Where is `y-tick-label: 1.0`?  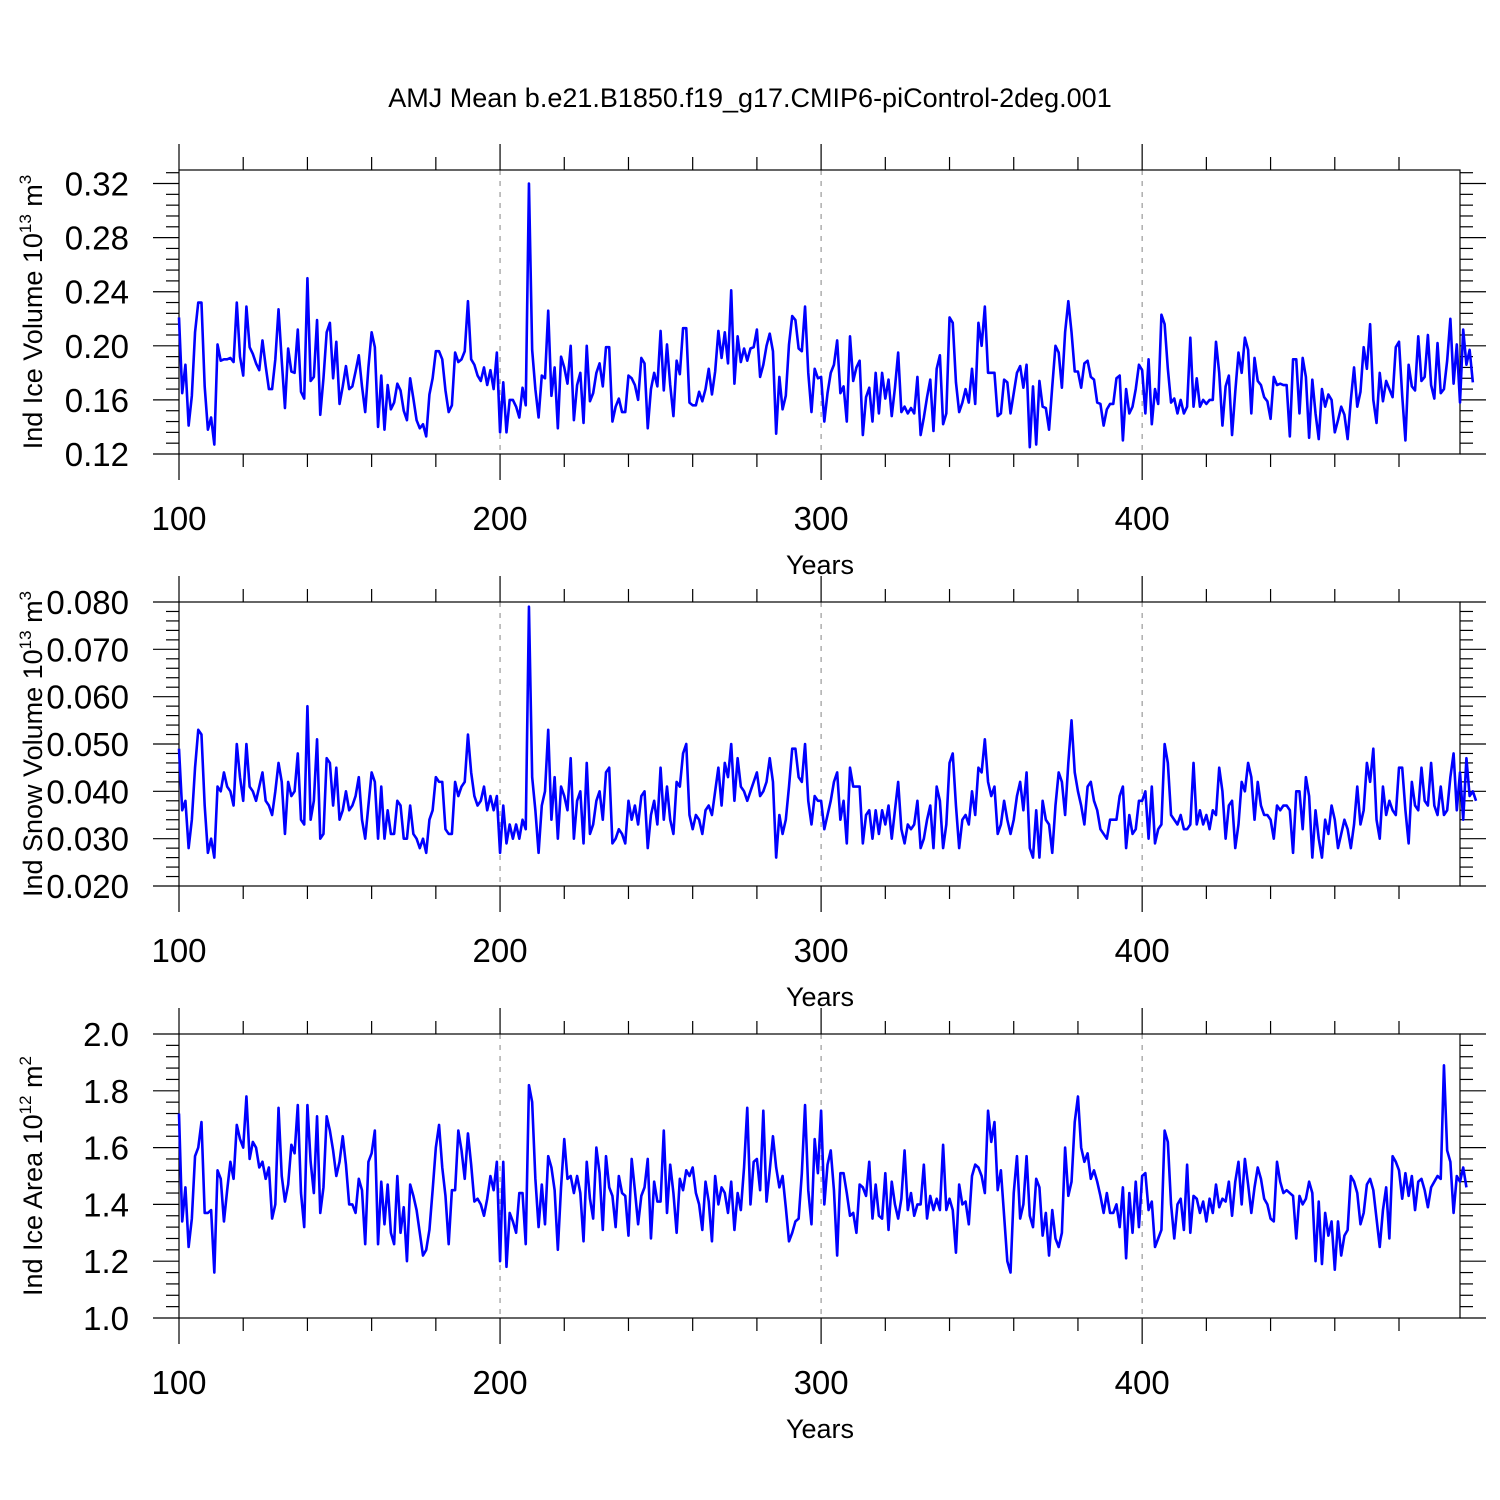
y-tick-label: 1.0 is located at coordinates (106, 1318).